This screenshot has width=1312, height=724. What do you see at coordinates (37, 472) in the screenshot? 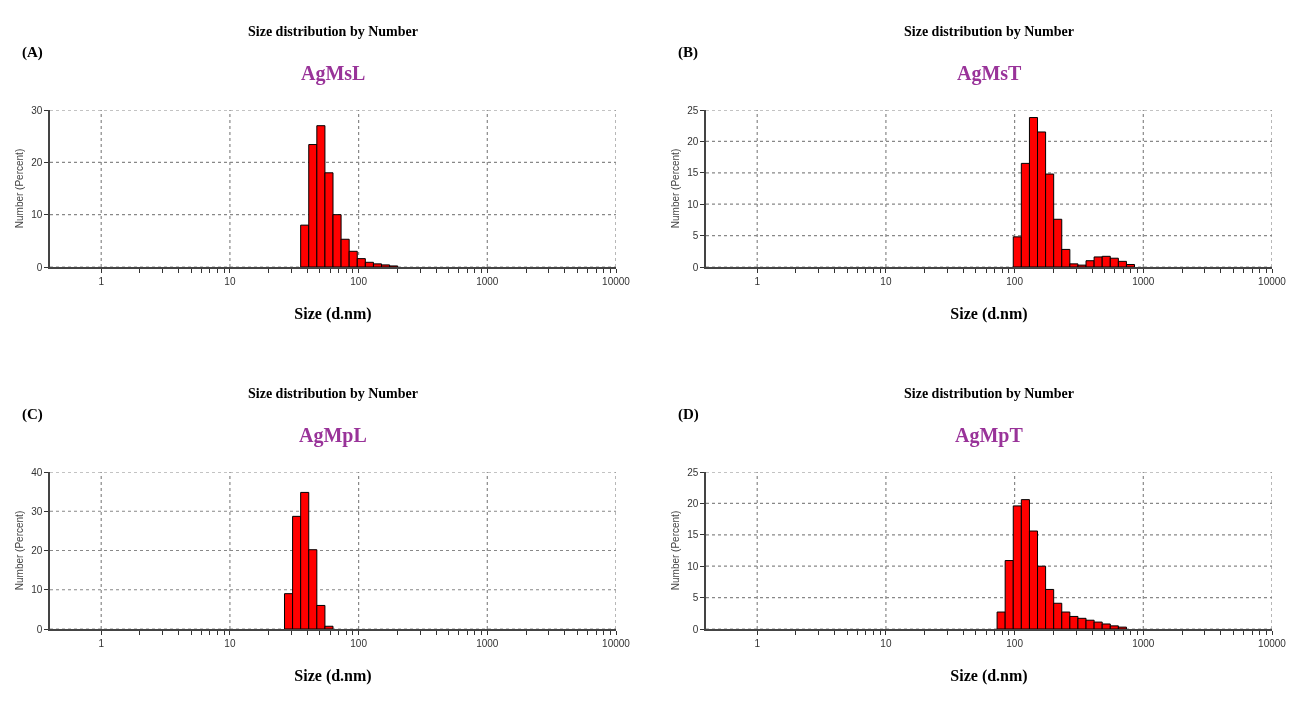
I see `y-tick-label: 40` at bounding box center [37, 472].